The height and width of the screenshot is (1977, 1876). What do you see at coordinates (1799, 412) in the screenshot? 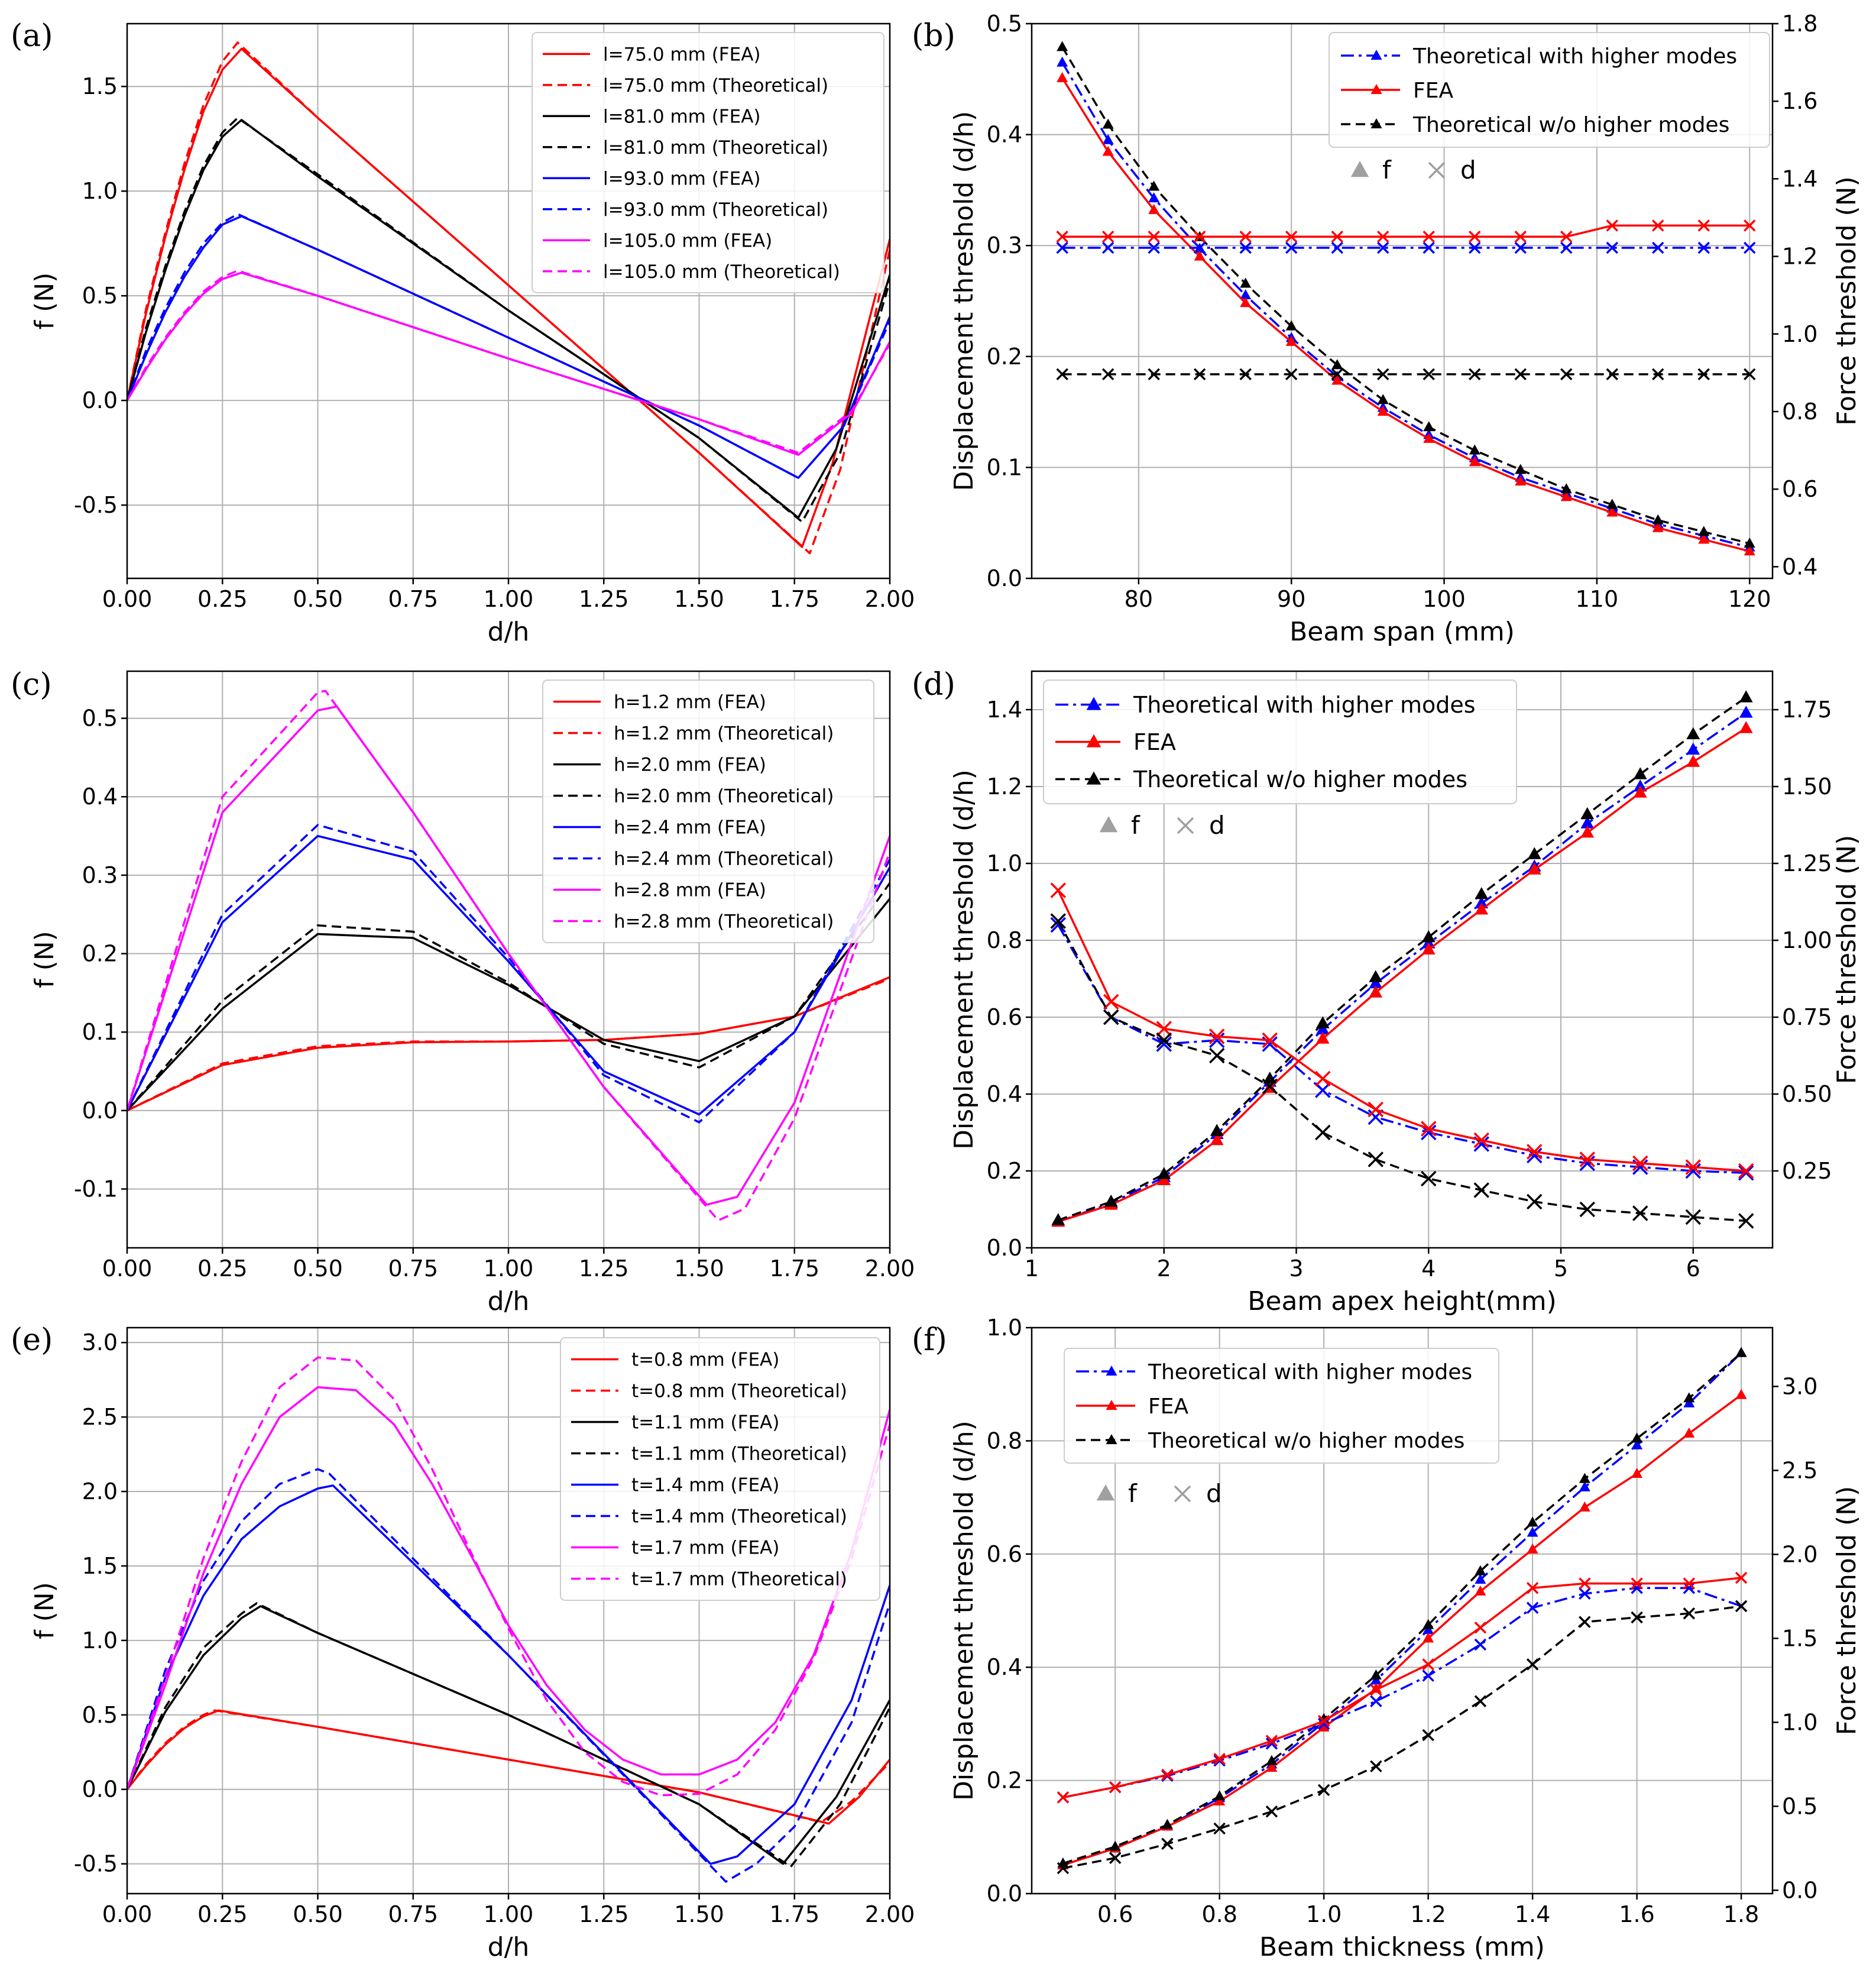
I see `y-right-tick-label: 0.8` at bounding box center [1799, 412].